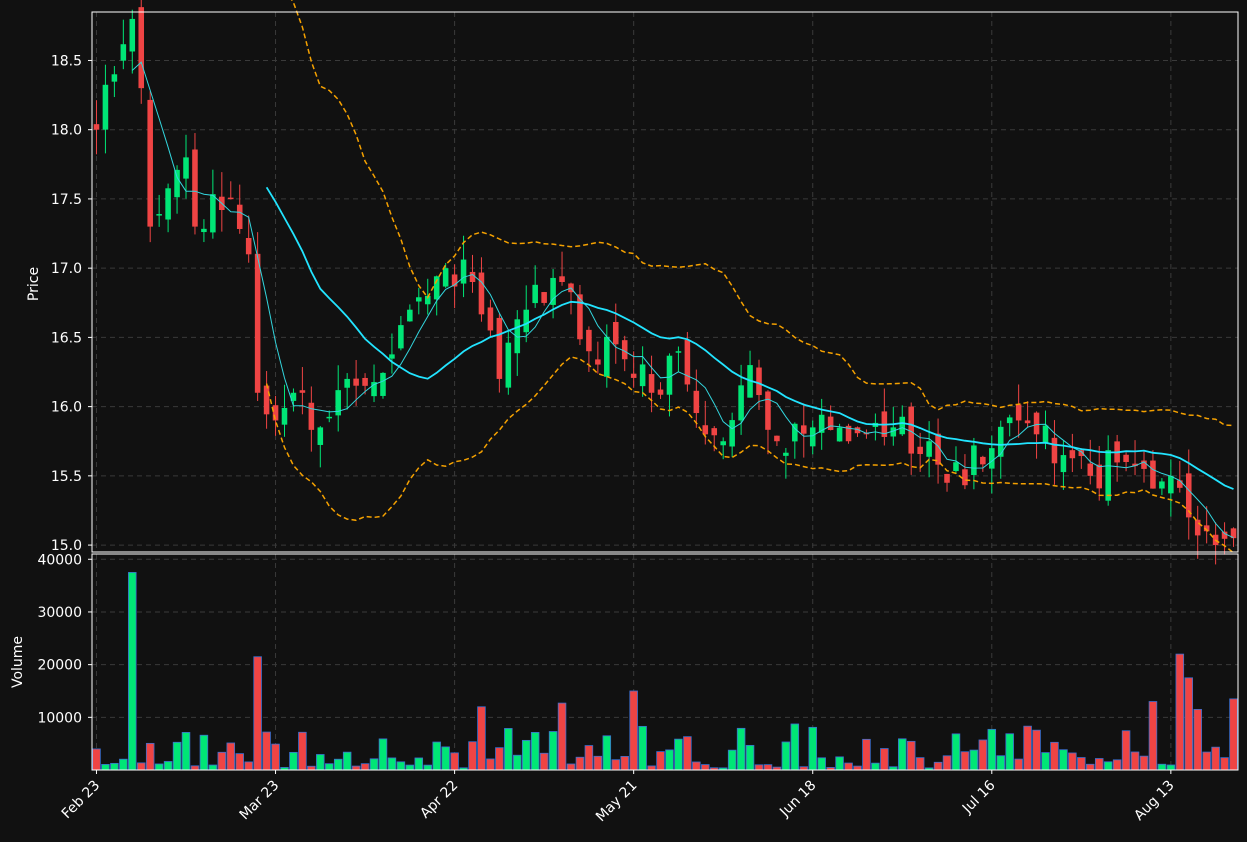 This screenshot has height=842, width=1247. I want to click on price-tick-label: 17.0, so click(66, 269).